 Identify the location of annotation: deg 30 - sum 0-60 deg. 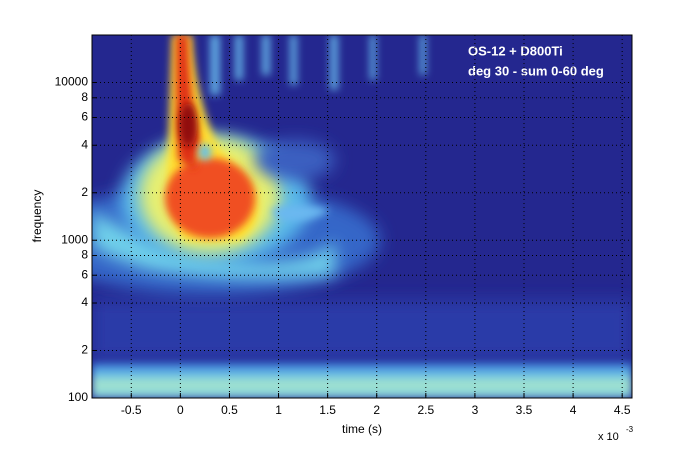
(536, 70).